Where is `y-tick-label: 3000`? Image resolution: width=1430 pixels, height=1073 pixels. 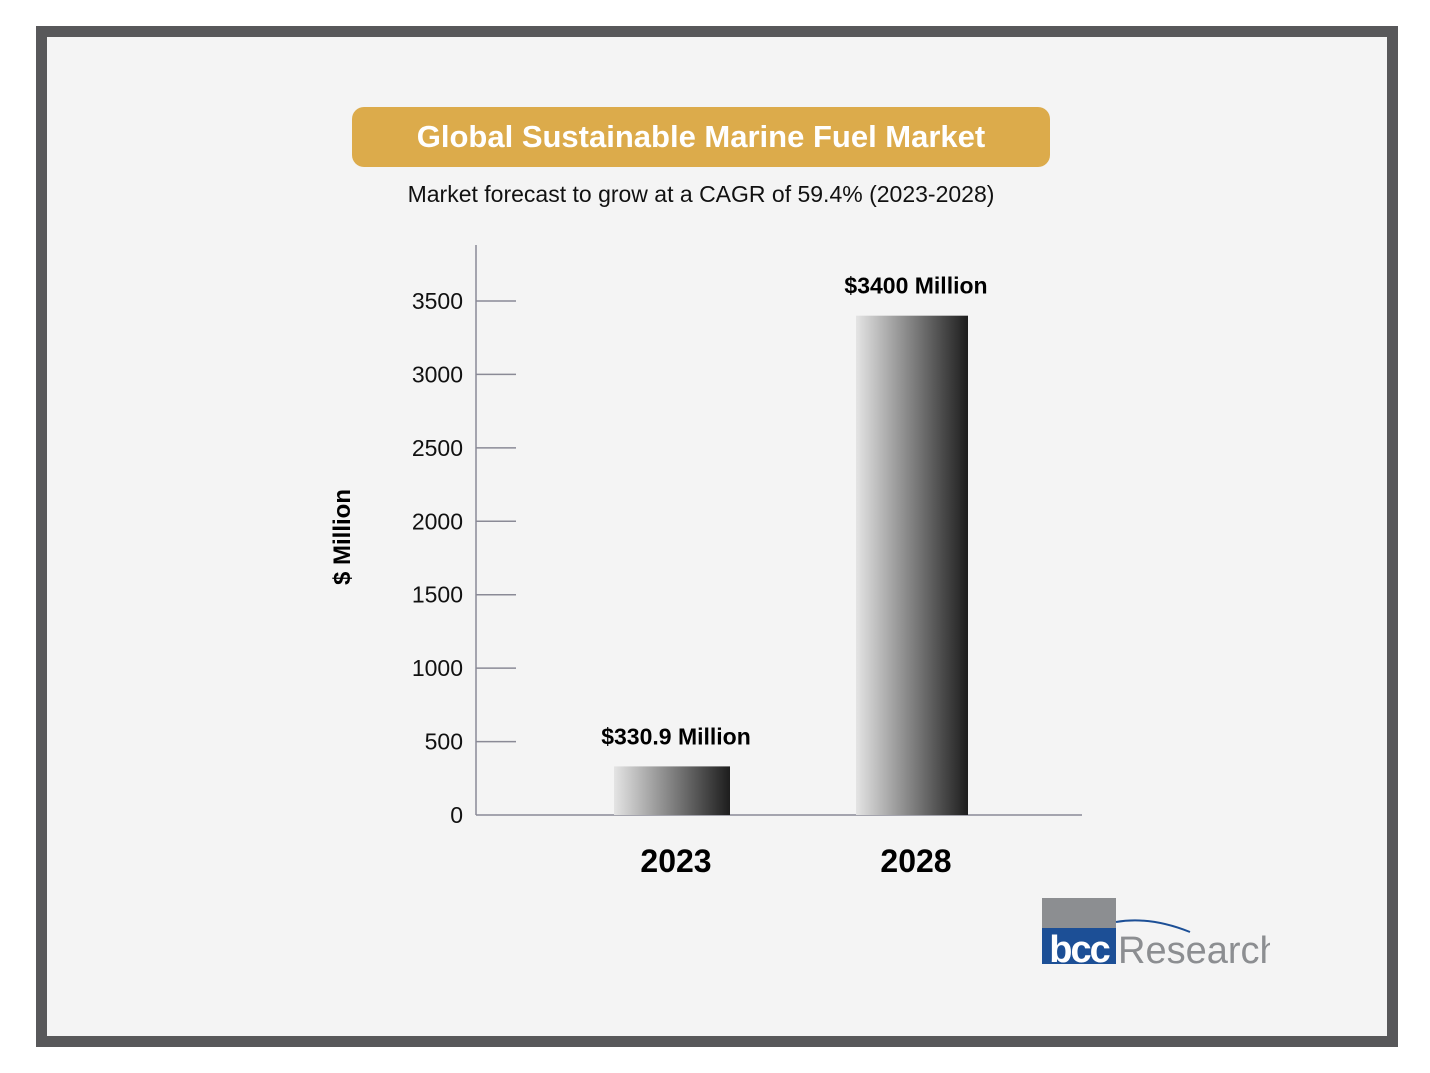
y-tick-label: 3000 is located at coordinates (437, 374).